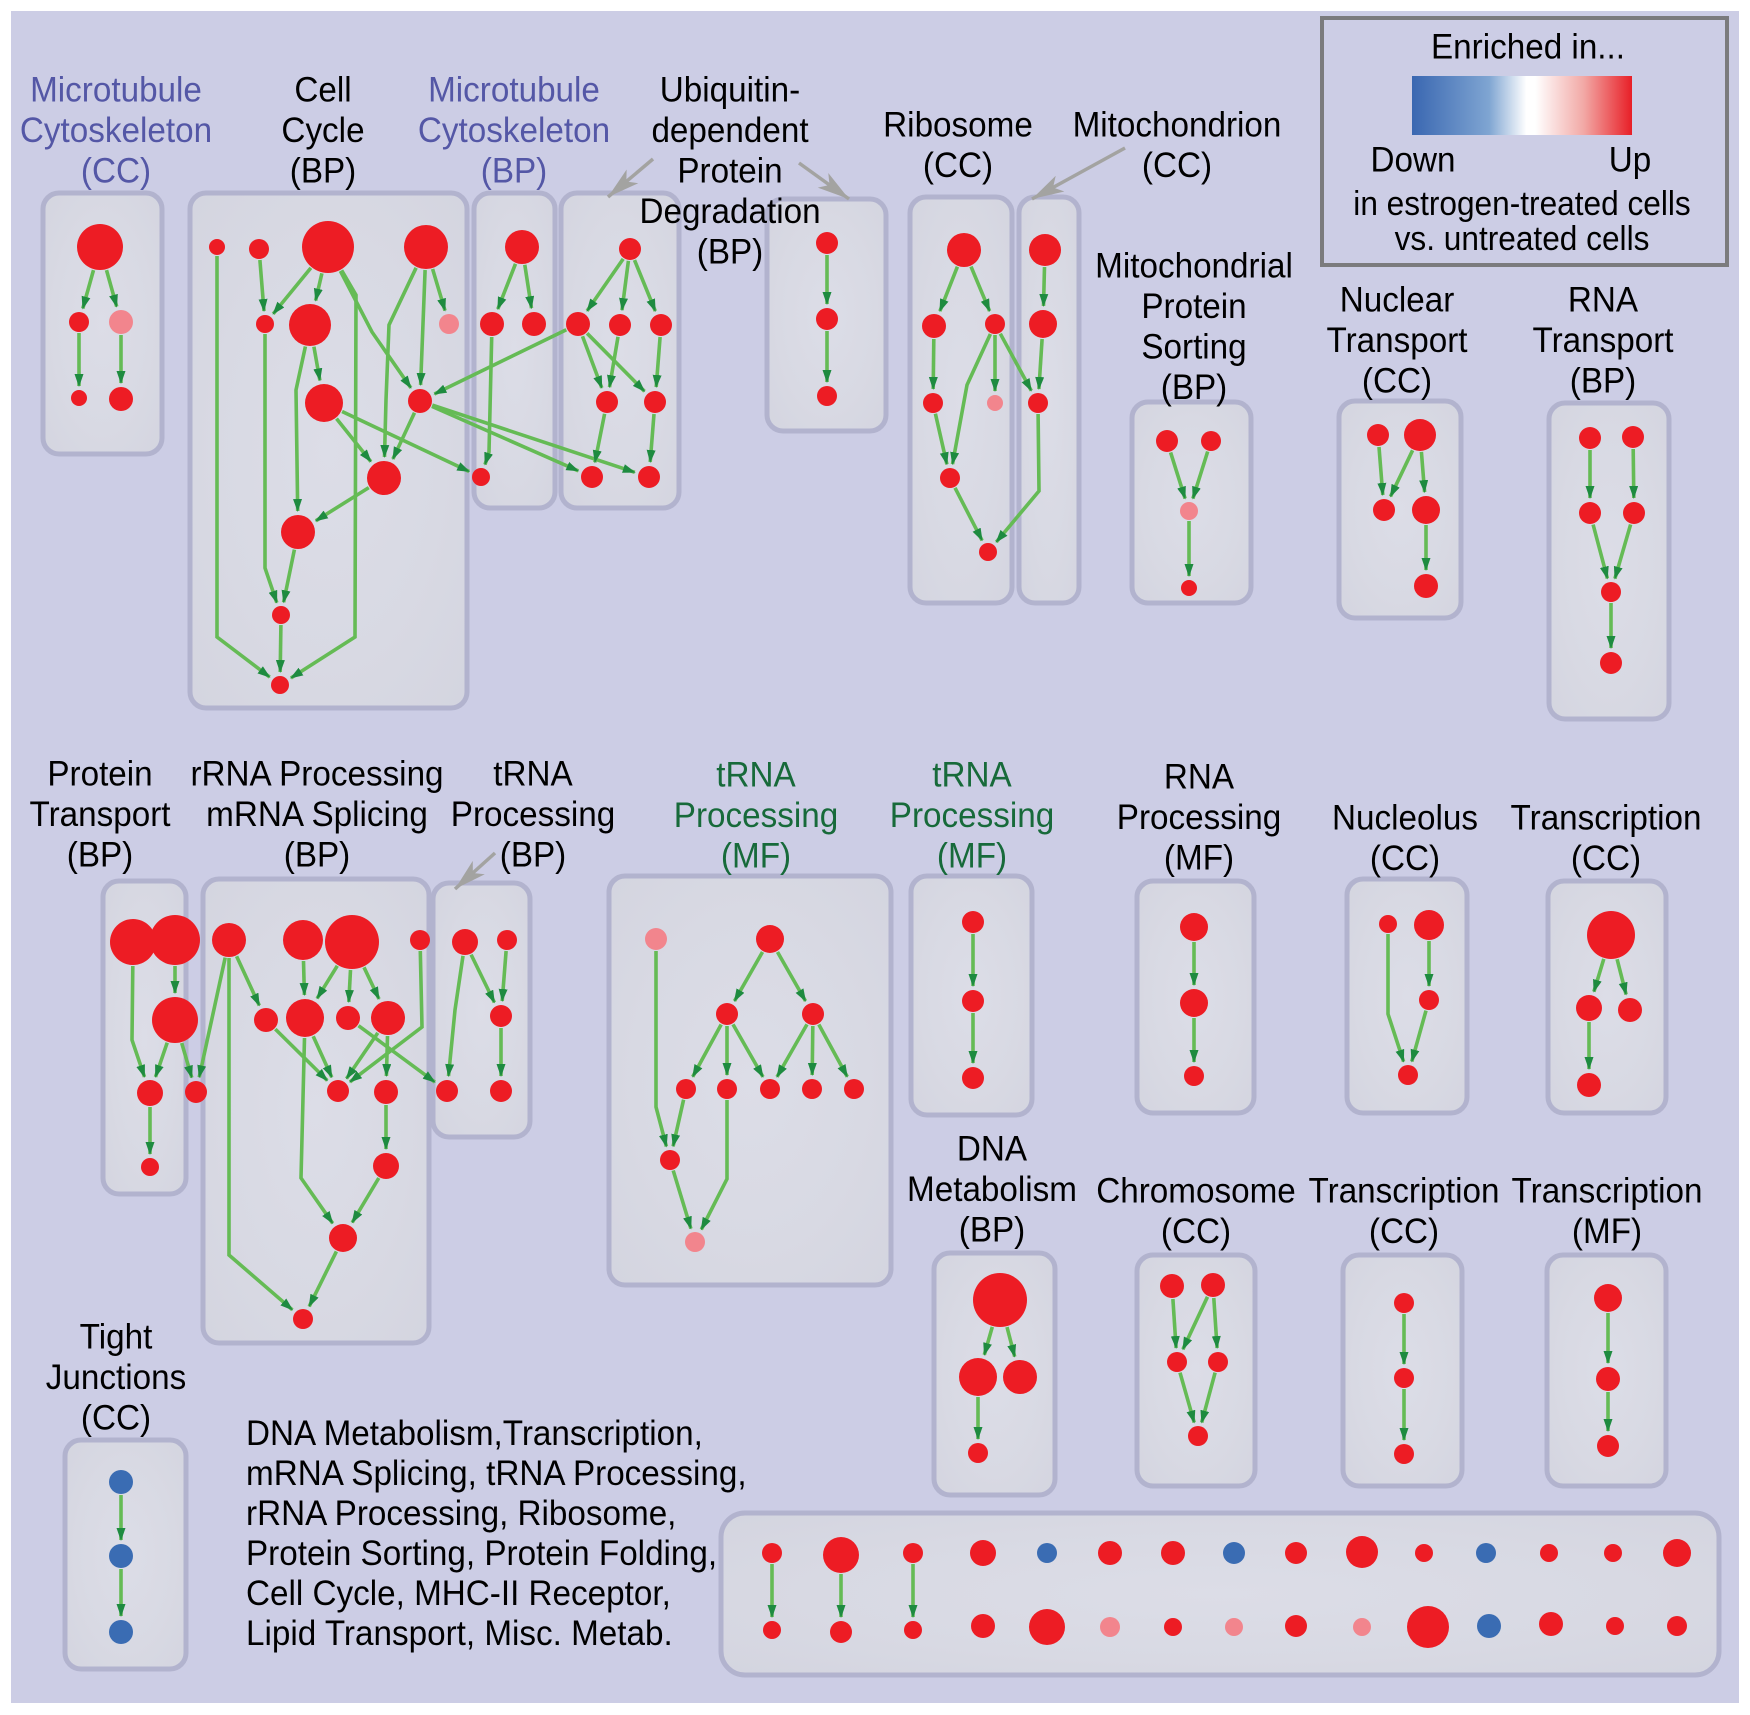  Describe the element at coordinates (1193, 347) in the screenshot. I see `svg-text: Sorting` at that location.